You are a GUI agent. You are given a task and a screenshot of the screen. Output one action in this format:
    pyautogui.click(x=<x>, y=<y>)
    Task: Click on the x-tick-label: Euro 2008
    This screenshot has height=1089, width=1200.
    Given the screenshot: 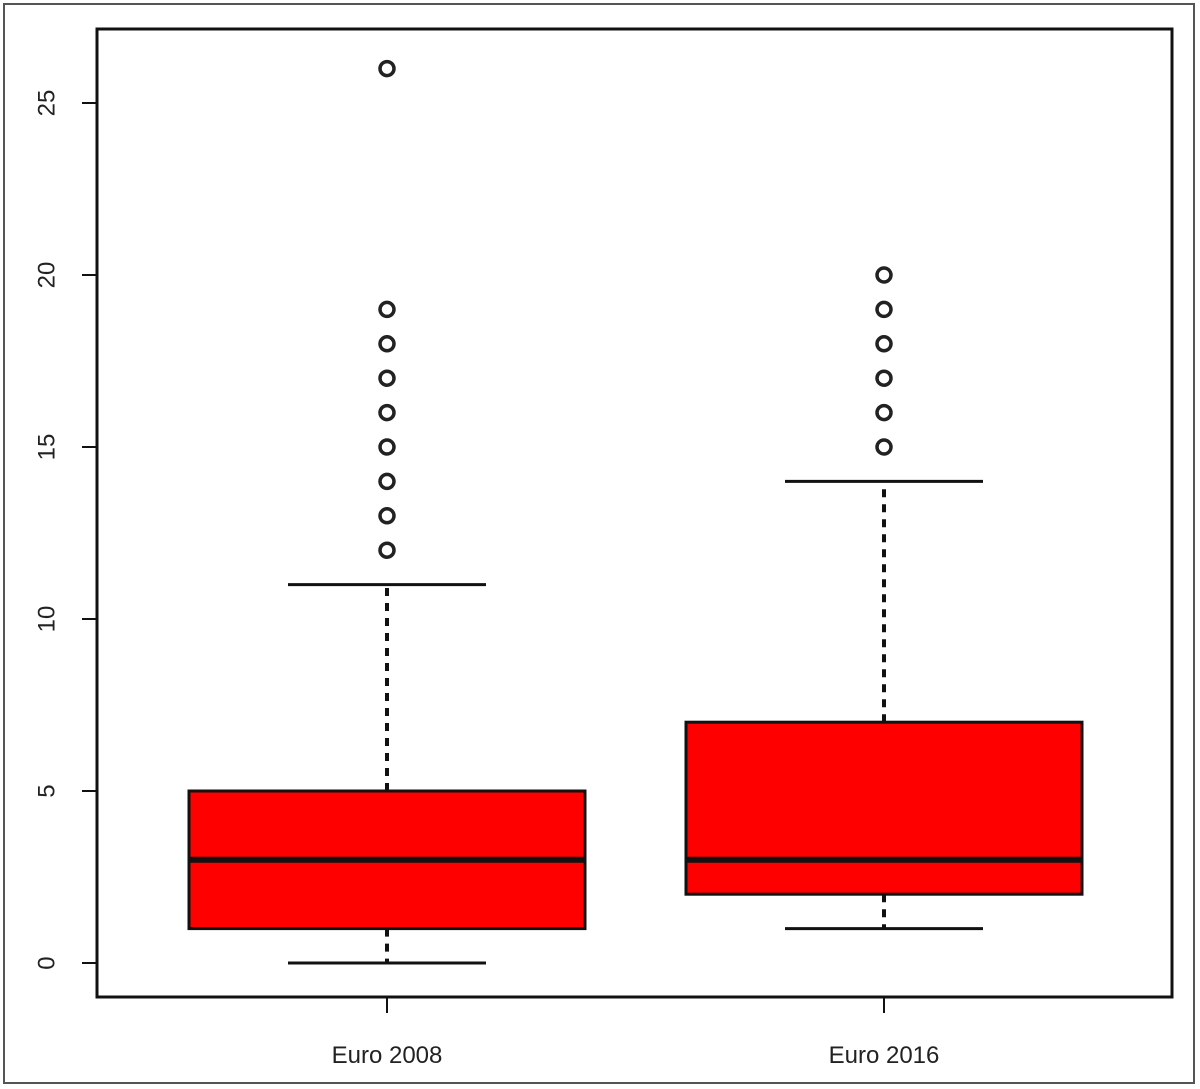 What is the action you would take?
    pyautogui.click(x=387, y=1055)
    